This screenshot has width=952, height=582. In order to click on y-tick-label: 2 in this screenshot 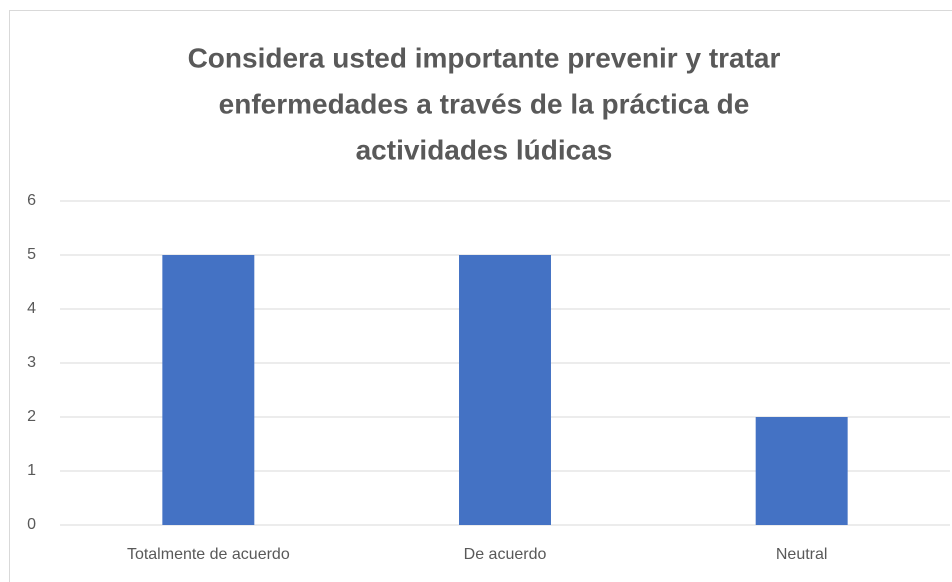, I will do `click(31, 416)`.